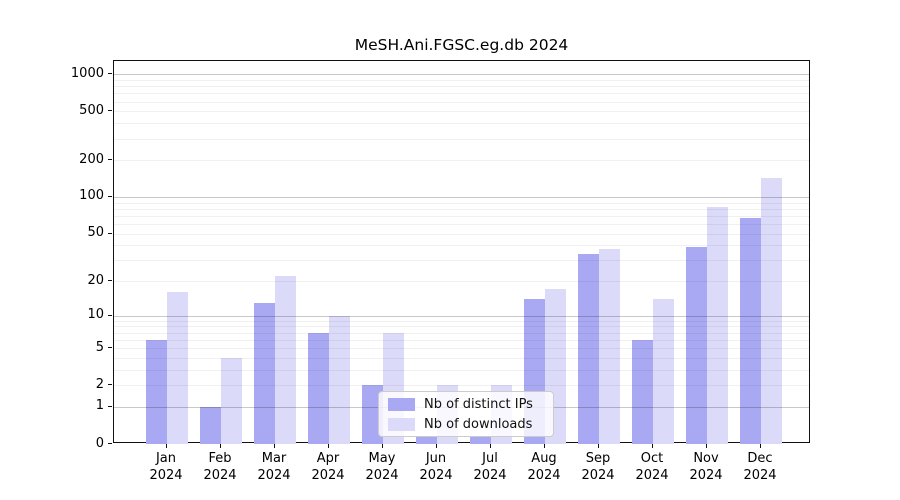 The image size is (900, 500). Describe the element at coordinates (426, 440) in the screenshot. I see `bar-distinct-ips-jun` at that location.